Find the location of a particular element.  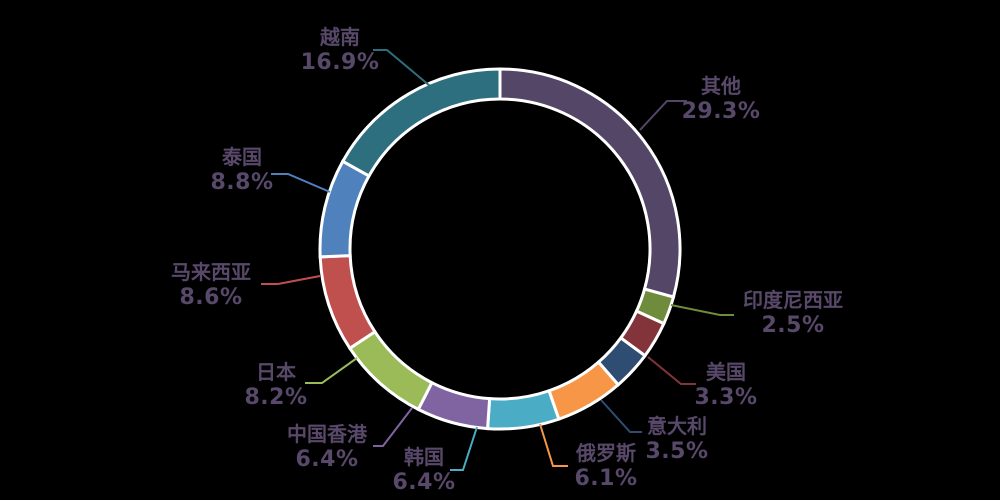

slice-label-0: 其他 29.3% is located at coordinates (721, 99).